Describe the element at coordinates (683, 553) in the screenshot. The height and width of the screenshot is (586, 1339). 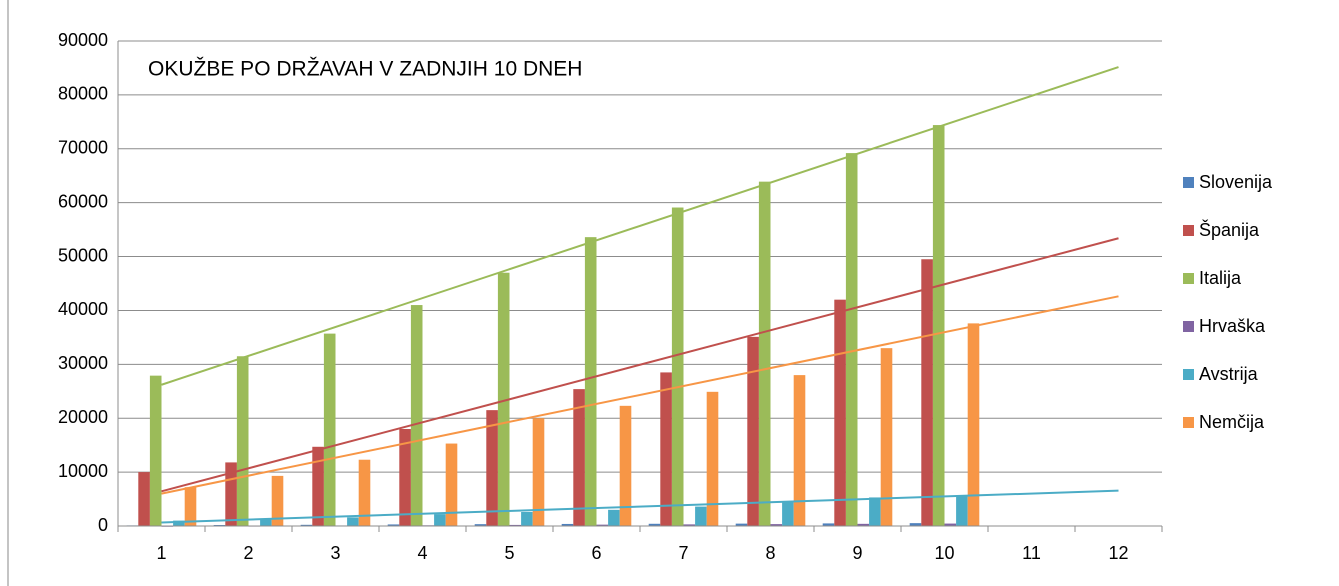
I see `x-tick-label: 7` at that location.